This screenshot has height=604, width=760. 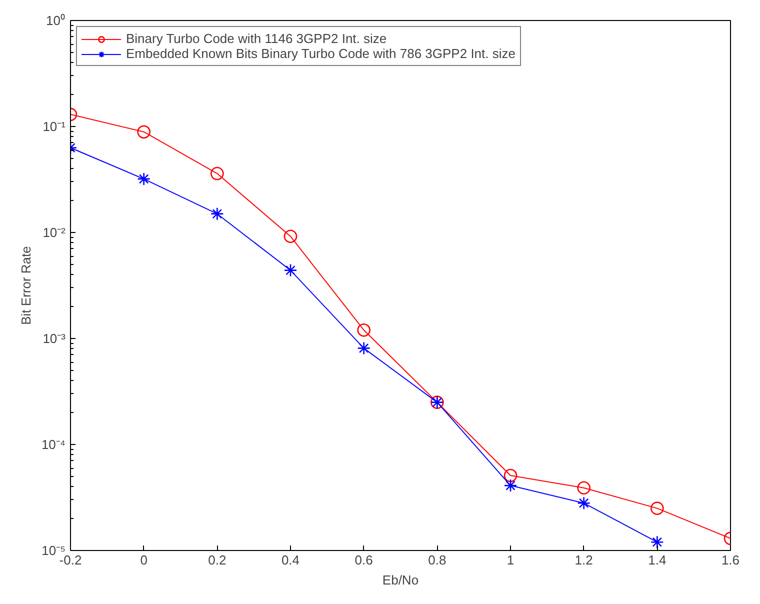 I want to click on x-tick-label: 1.2, so click(x=583, y=560).